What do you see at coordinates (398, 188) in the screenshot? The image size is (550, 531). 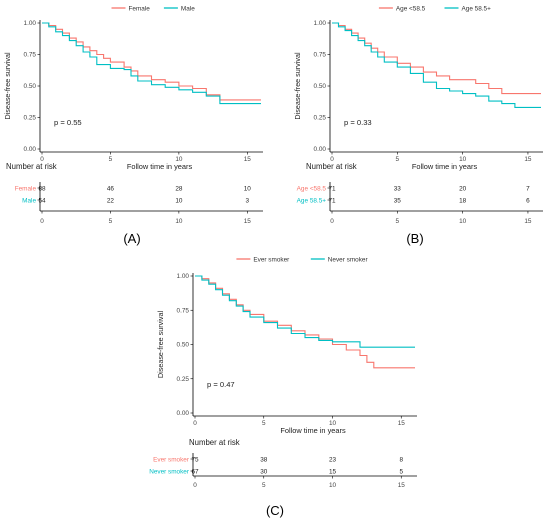 I see `risk-count: 33` at bounding box center [398, 188].